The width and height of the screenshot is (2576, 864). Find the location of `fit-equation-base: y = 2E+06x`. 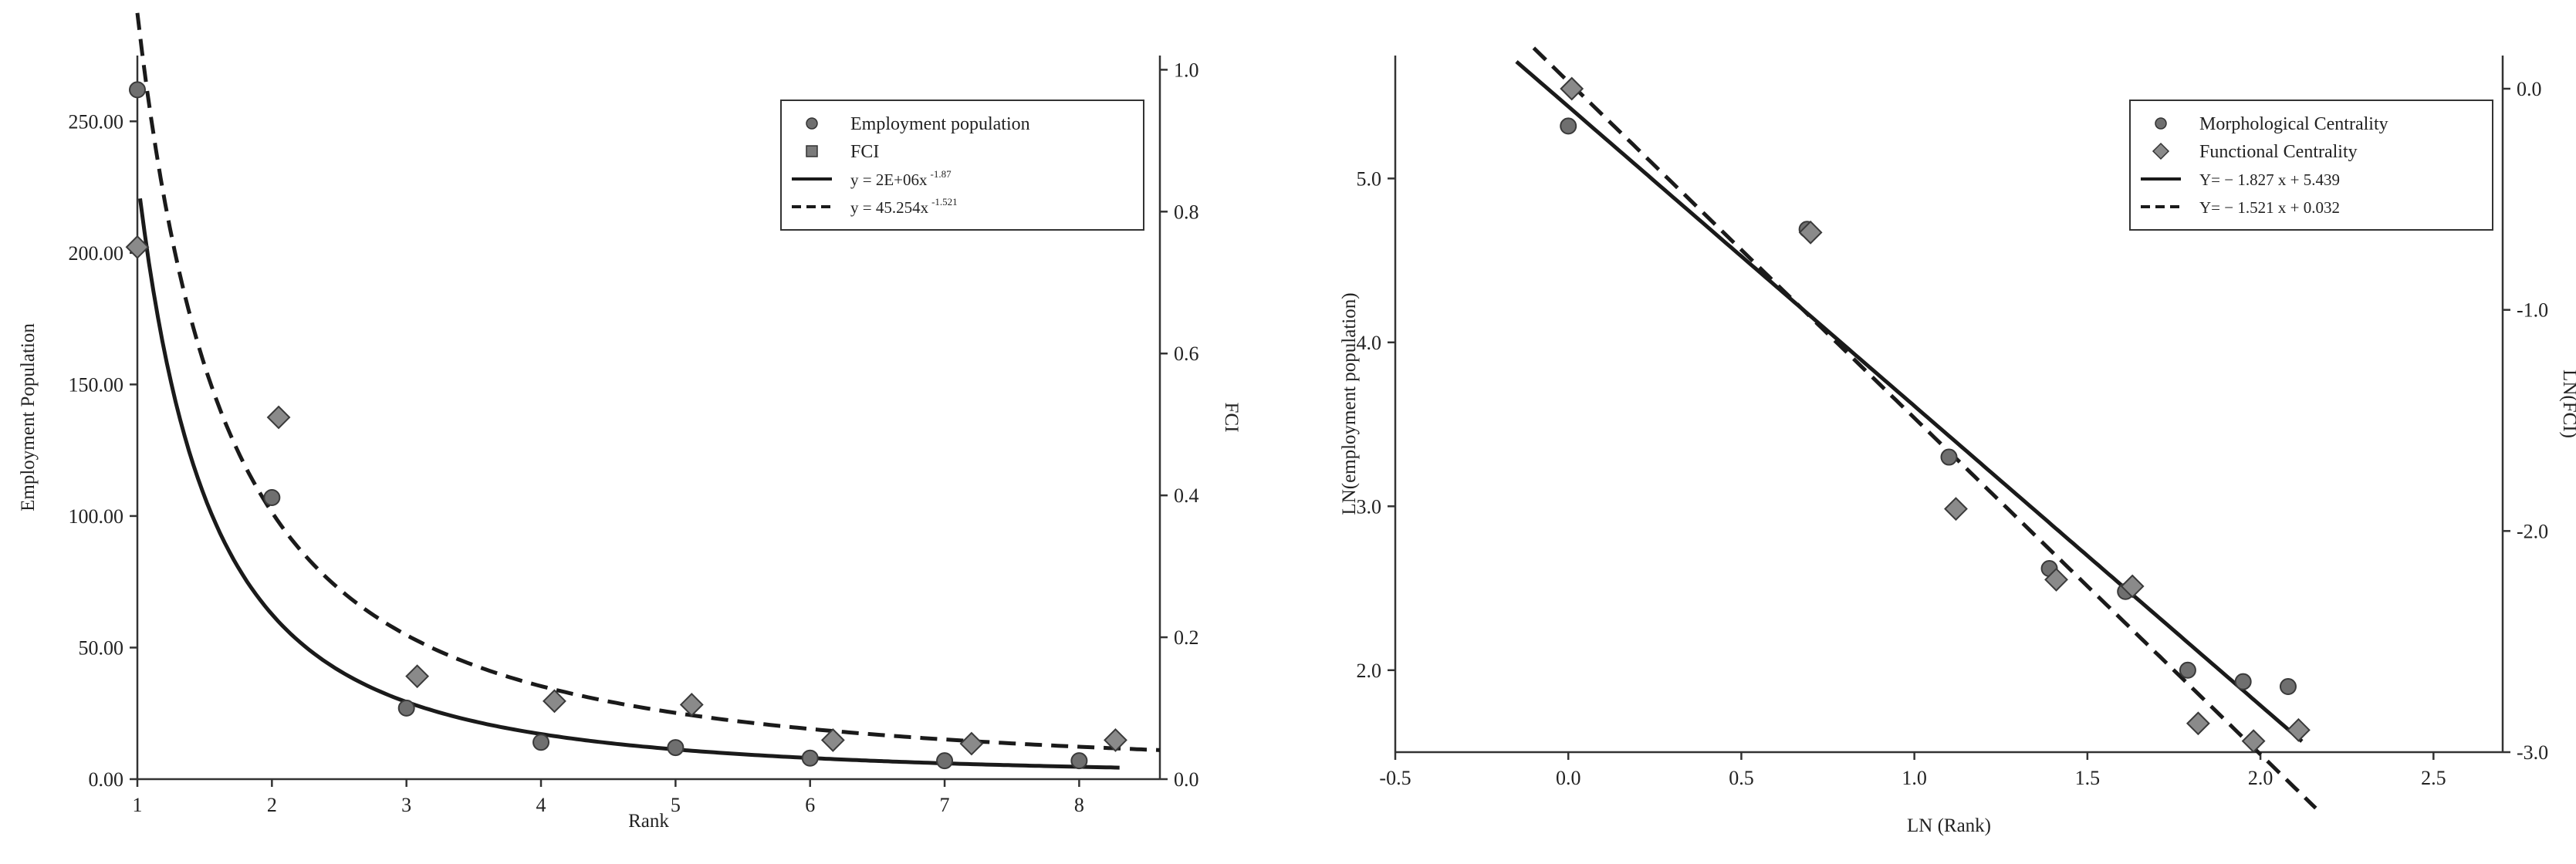

fit-equation-base: y = 2E+06x is located at coordinates (889, 179).